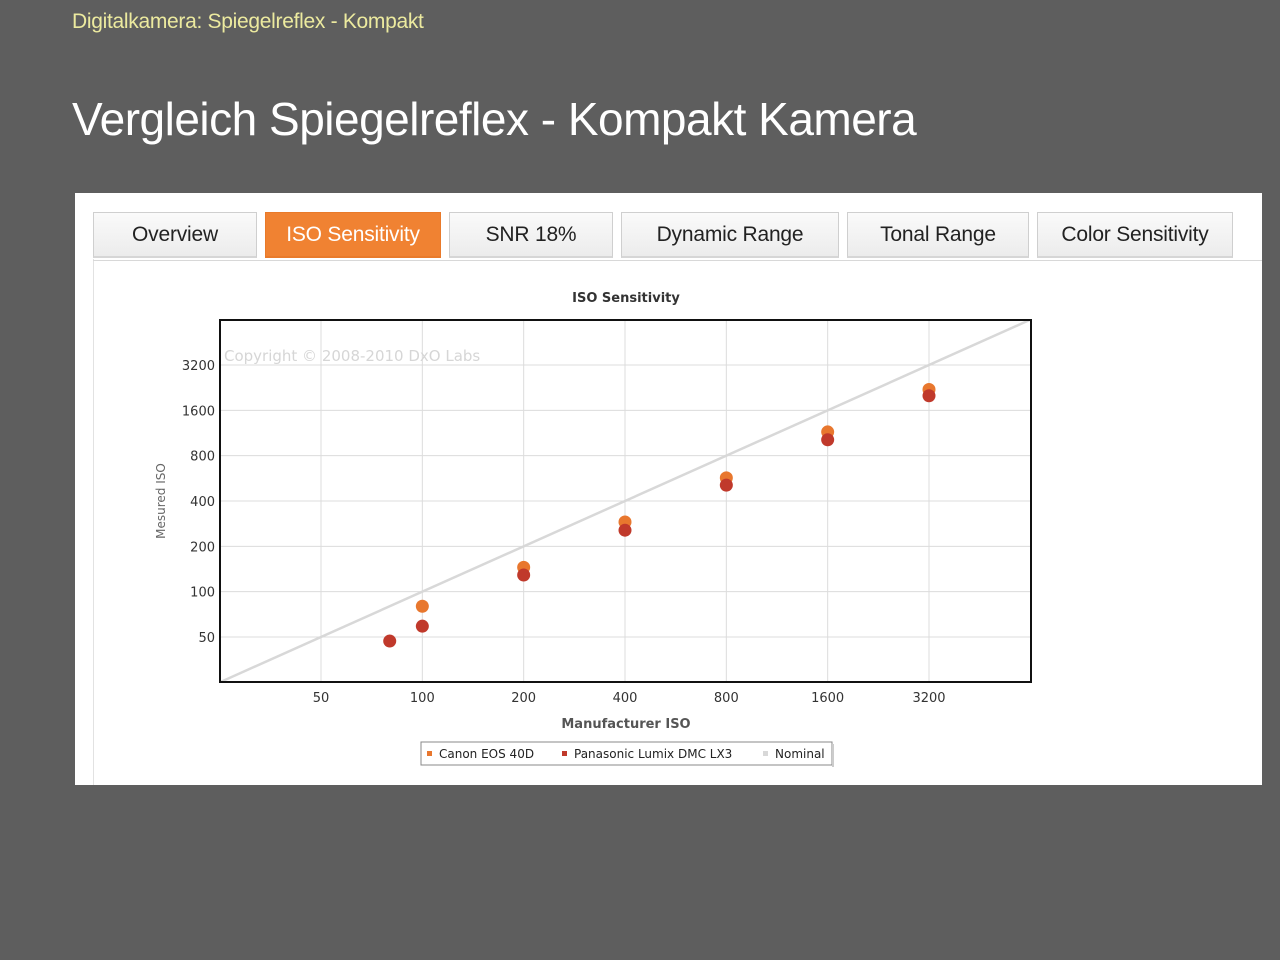 The height and width of the screenshot is (960, 1280). I want to click on x-tick-label: 3200, so click(928, 698).